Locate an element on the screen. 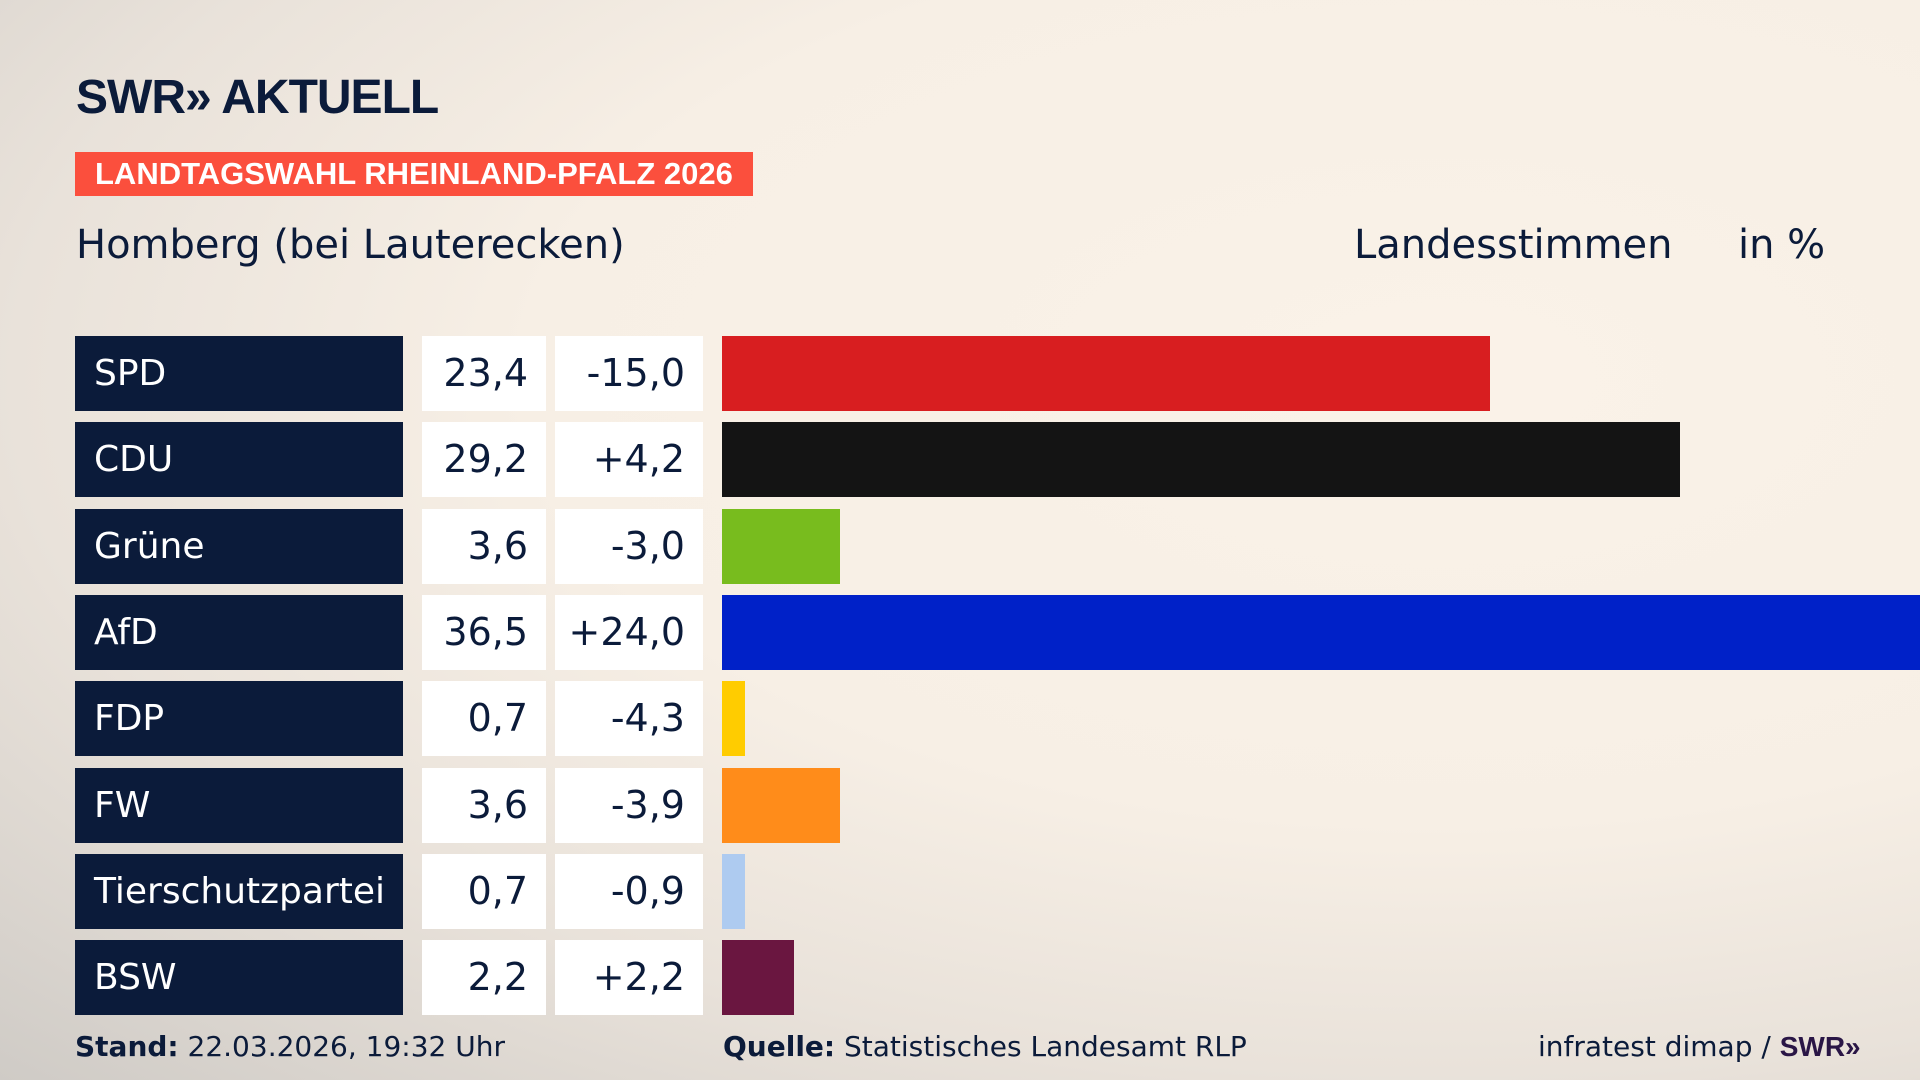  stand-info: Stand: 22.03.2026, 19:32 Uhr is located at coordinates (290, 1046).